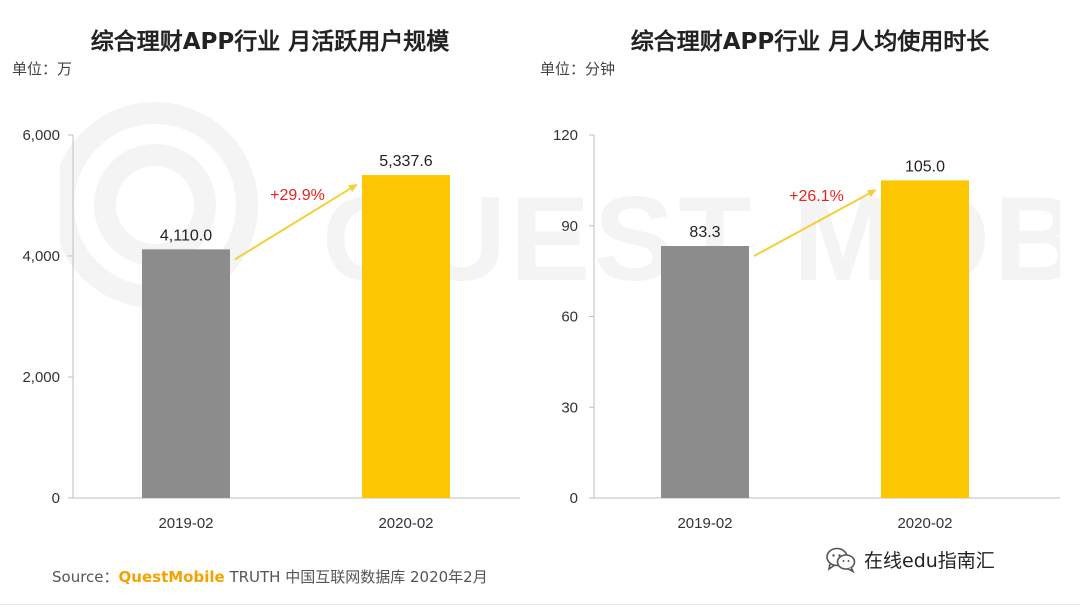 The image size is (1080, 610). I want to click on y-tick-label: 30, so click(569, 407).